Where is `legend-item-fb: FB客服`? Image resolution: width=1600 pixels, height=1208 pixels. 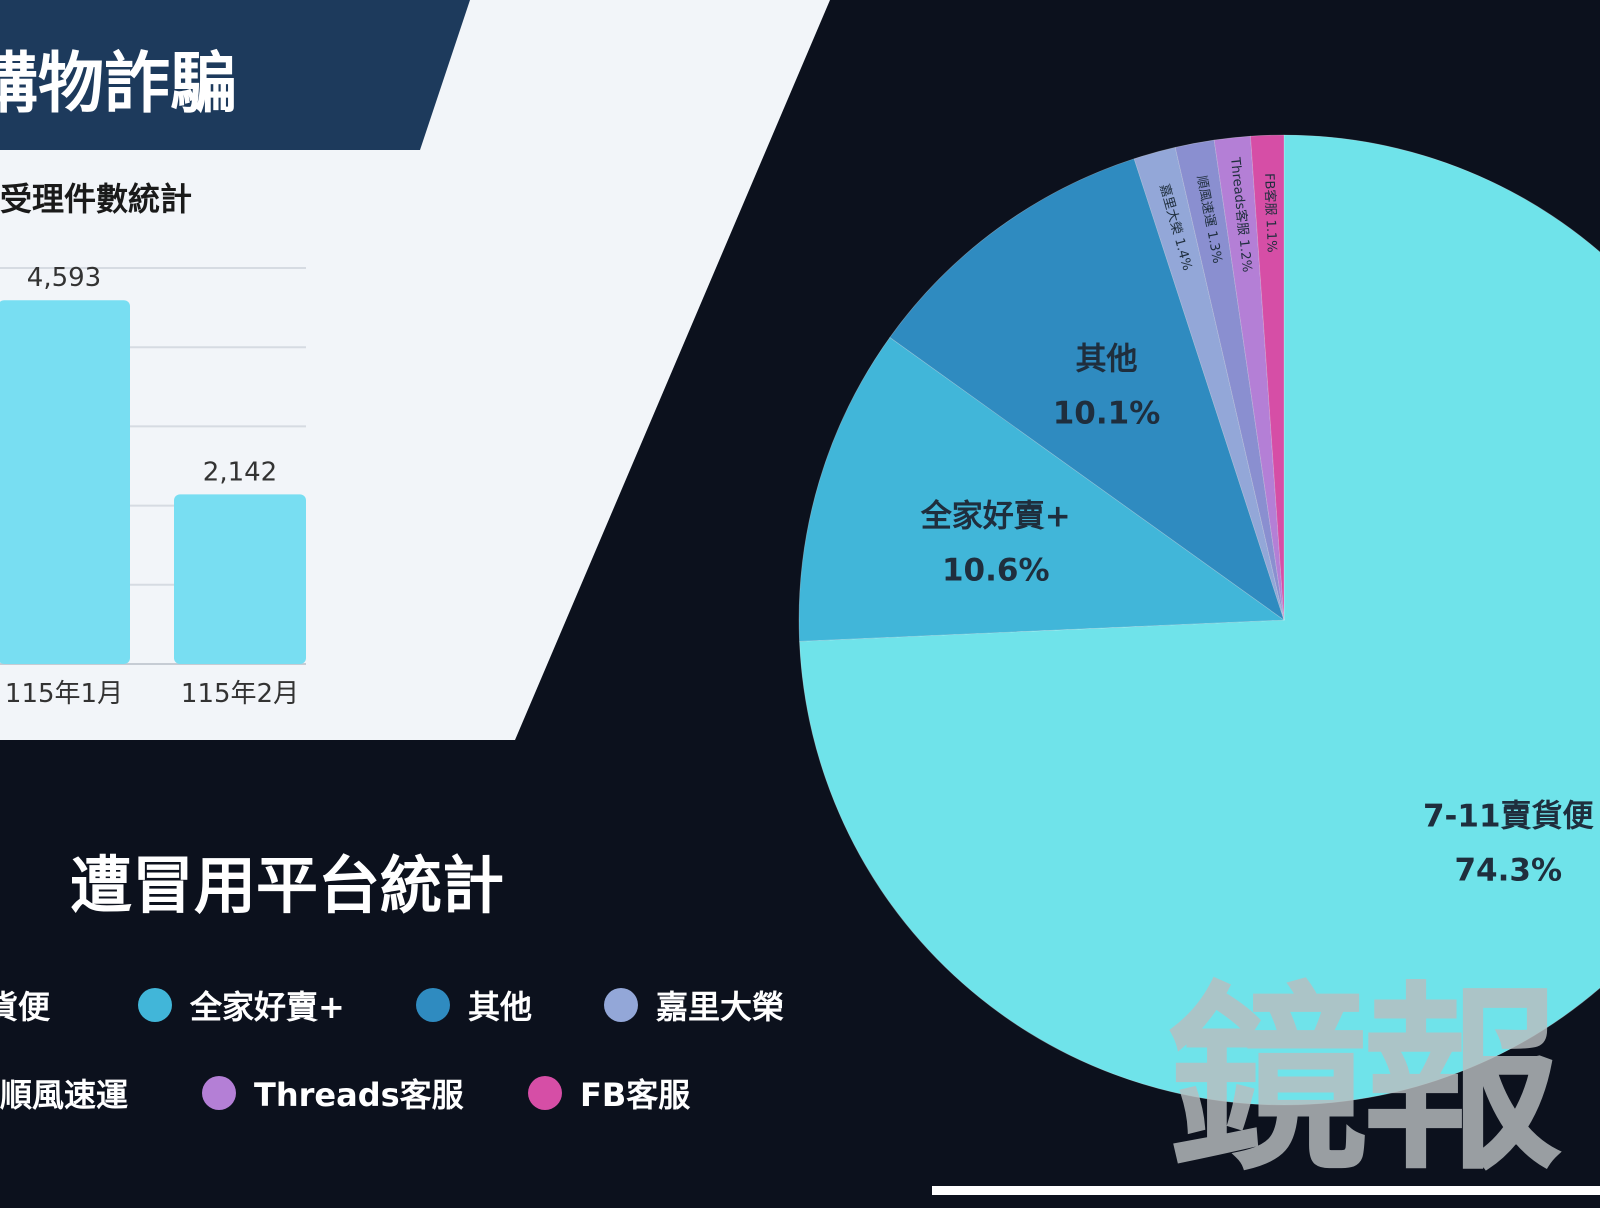 legend-item-fb: FB客服 is located at coordinates (609, 1093).